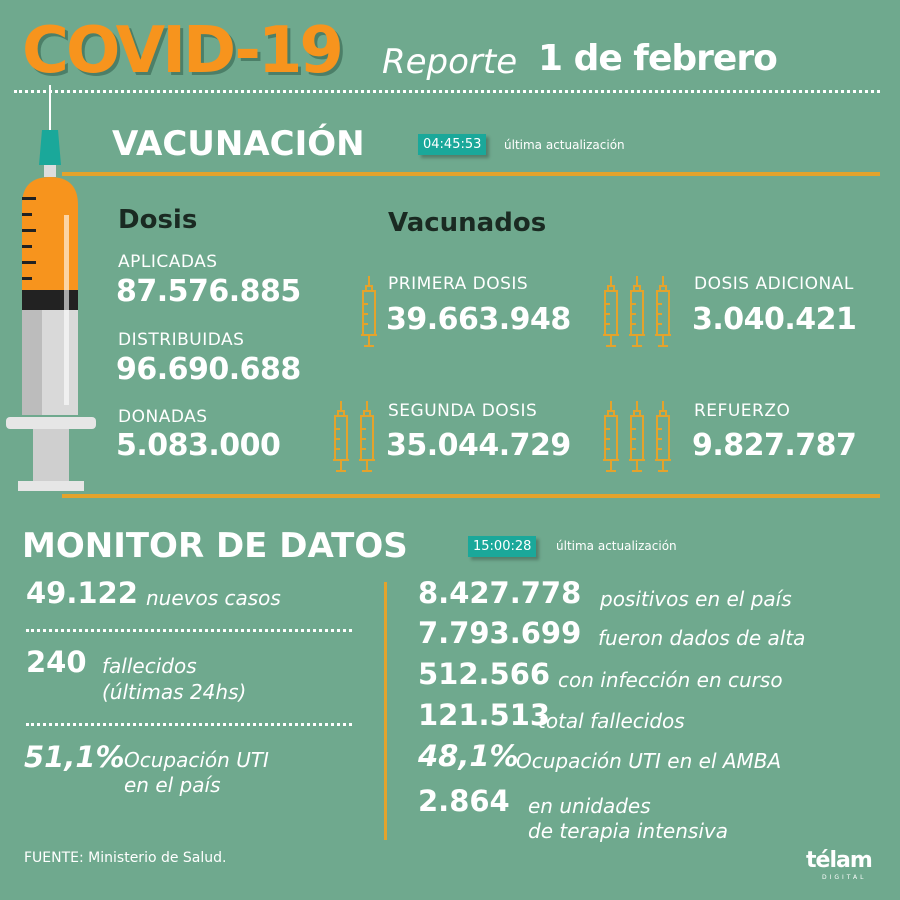 The width and height of the screenshot is (900, 900). What do you see at coordinates (125, 858) in the screenshot?
I see `source-note: FUENTE: Ministerio de Salud.` at bounding box center [125, 858].